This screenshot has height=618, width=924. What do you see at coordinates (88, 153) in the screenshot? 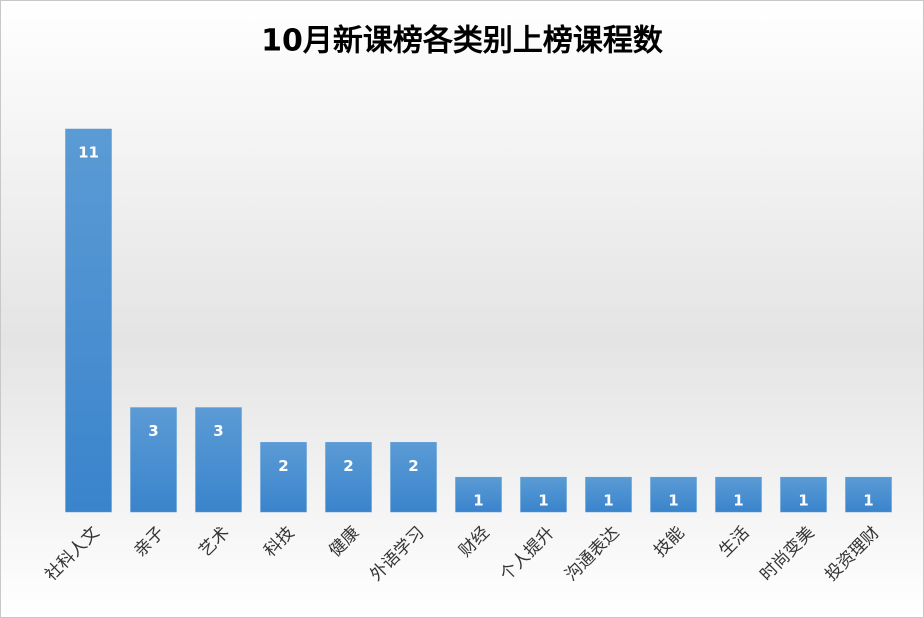
I see `data-label: 11` at bounding box center [88, 153].